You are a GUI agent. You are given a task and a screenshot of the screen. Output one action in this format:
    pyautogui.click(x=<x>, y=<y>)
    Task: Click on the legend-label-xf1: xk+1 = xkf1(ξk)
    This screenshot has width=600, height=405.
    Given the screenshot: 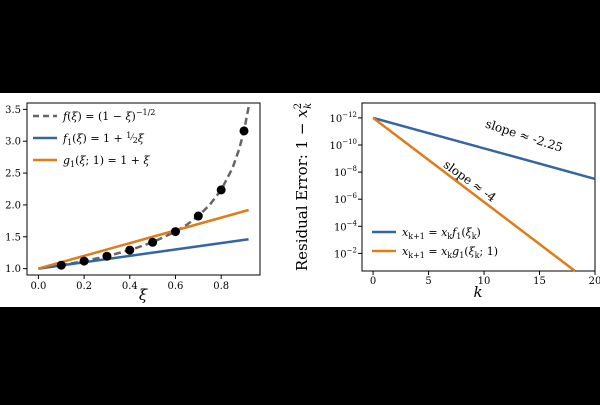 What is the action you would take?
    pyautogui.click(x=441, y=233)
    